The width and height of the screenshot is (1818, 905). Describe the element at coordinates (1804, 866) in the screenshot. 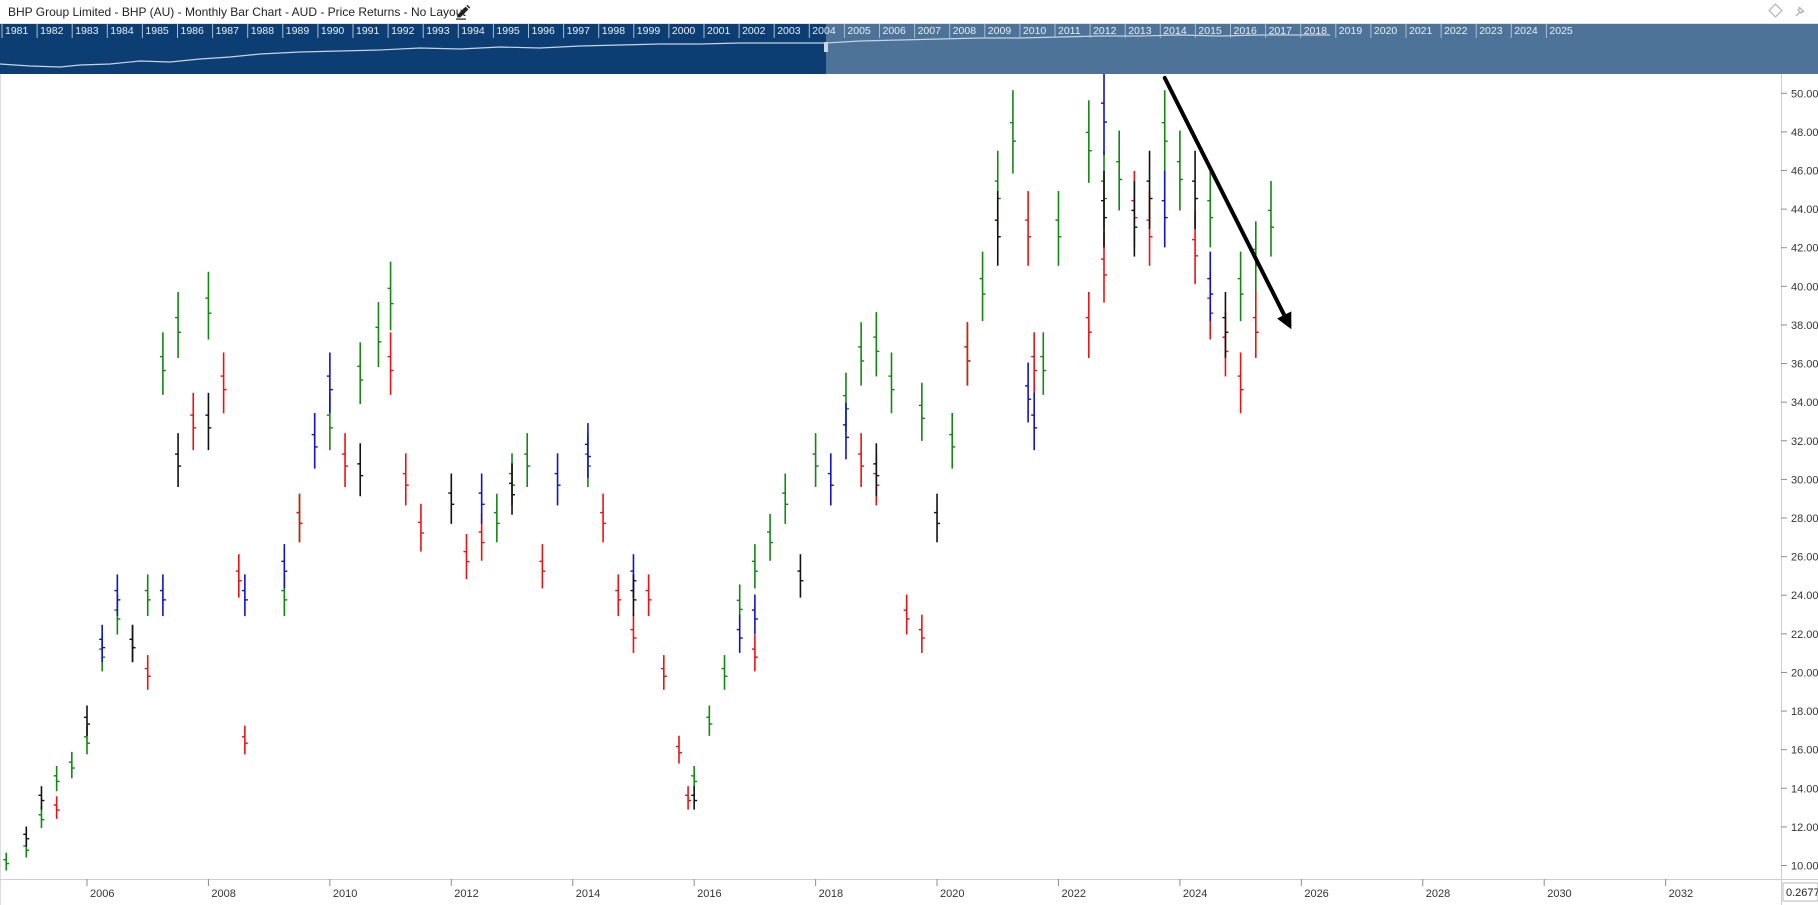

I see `y-tick-label: 10.00` at that location.